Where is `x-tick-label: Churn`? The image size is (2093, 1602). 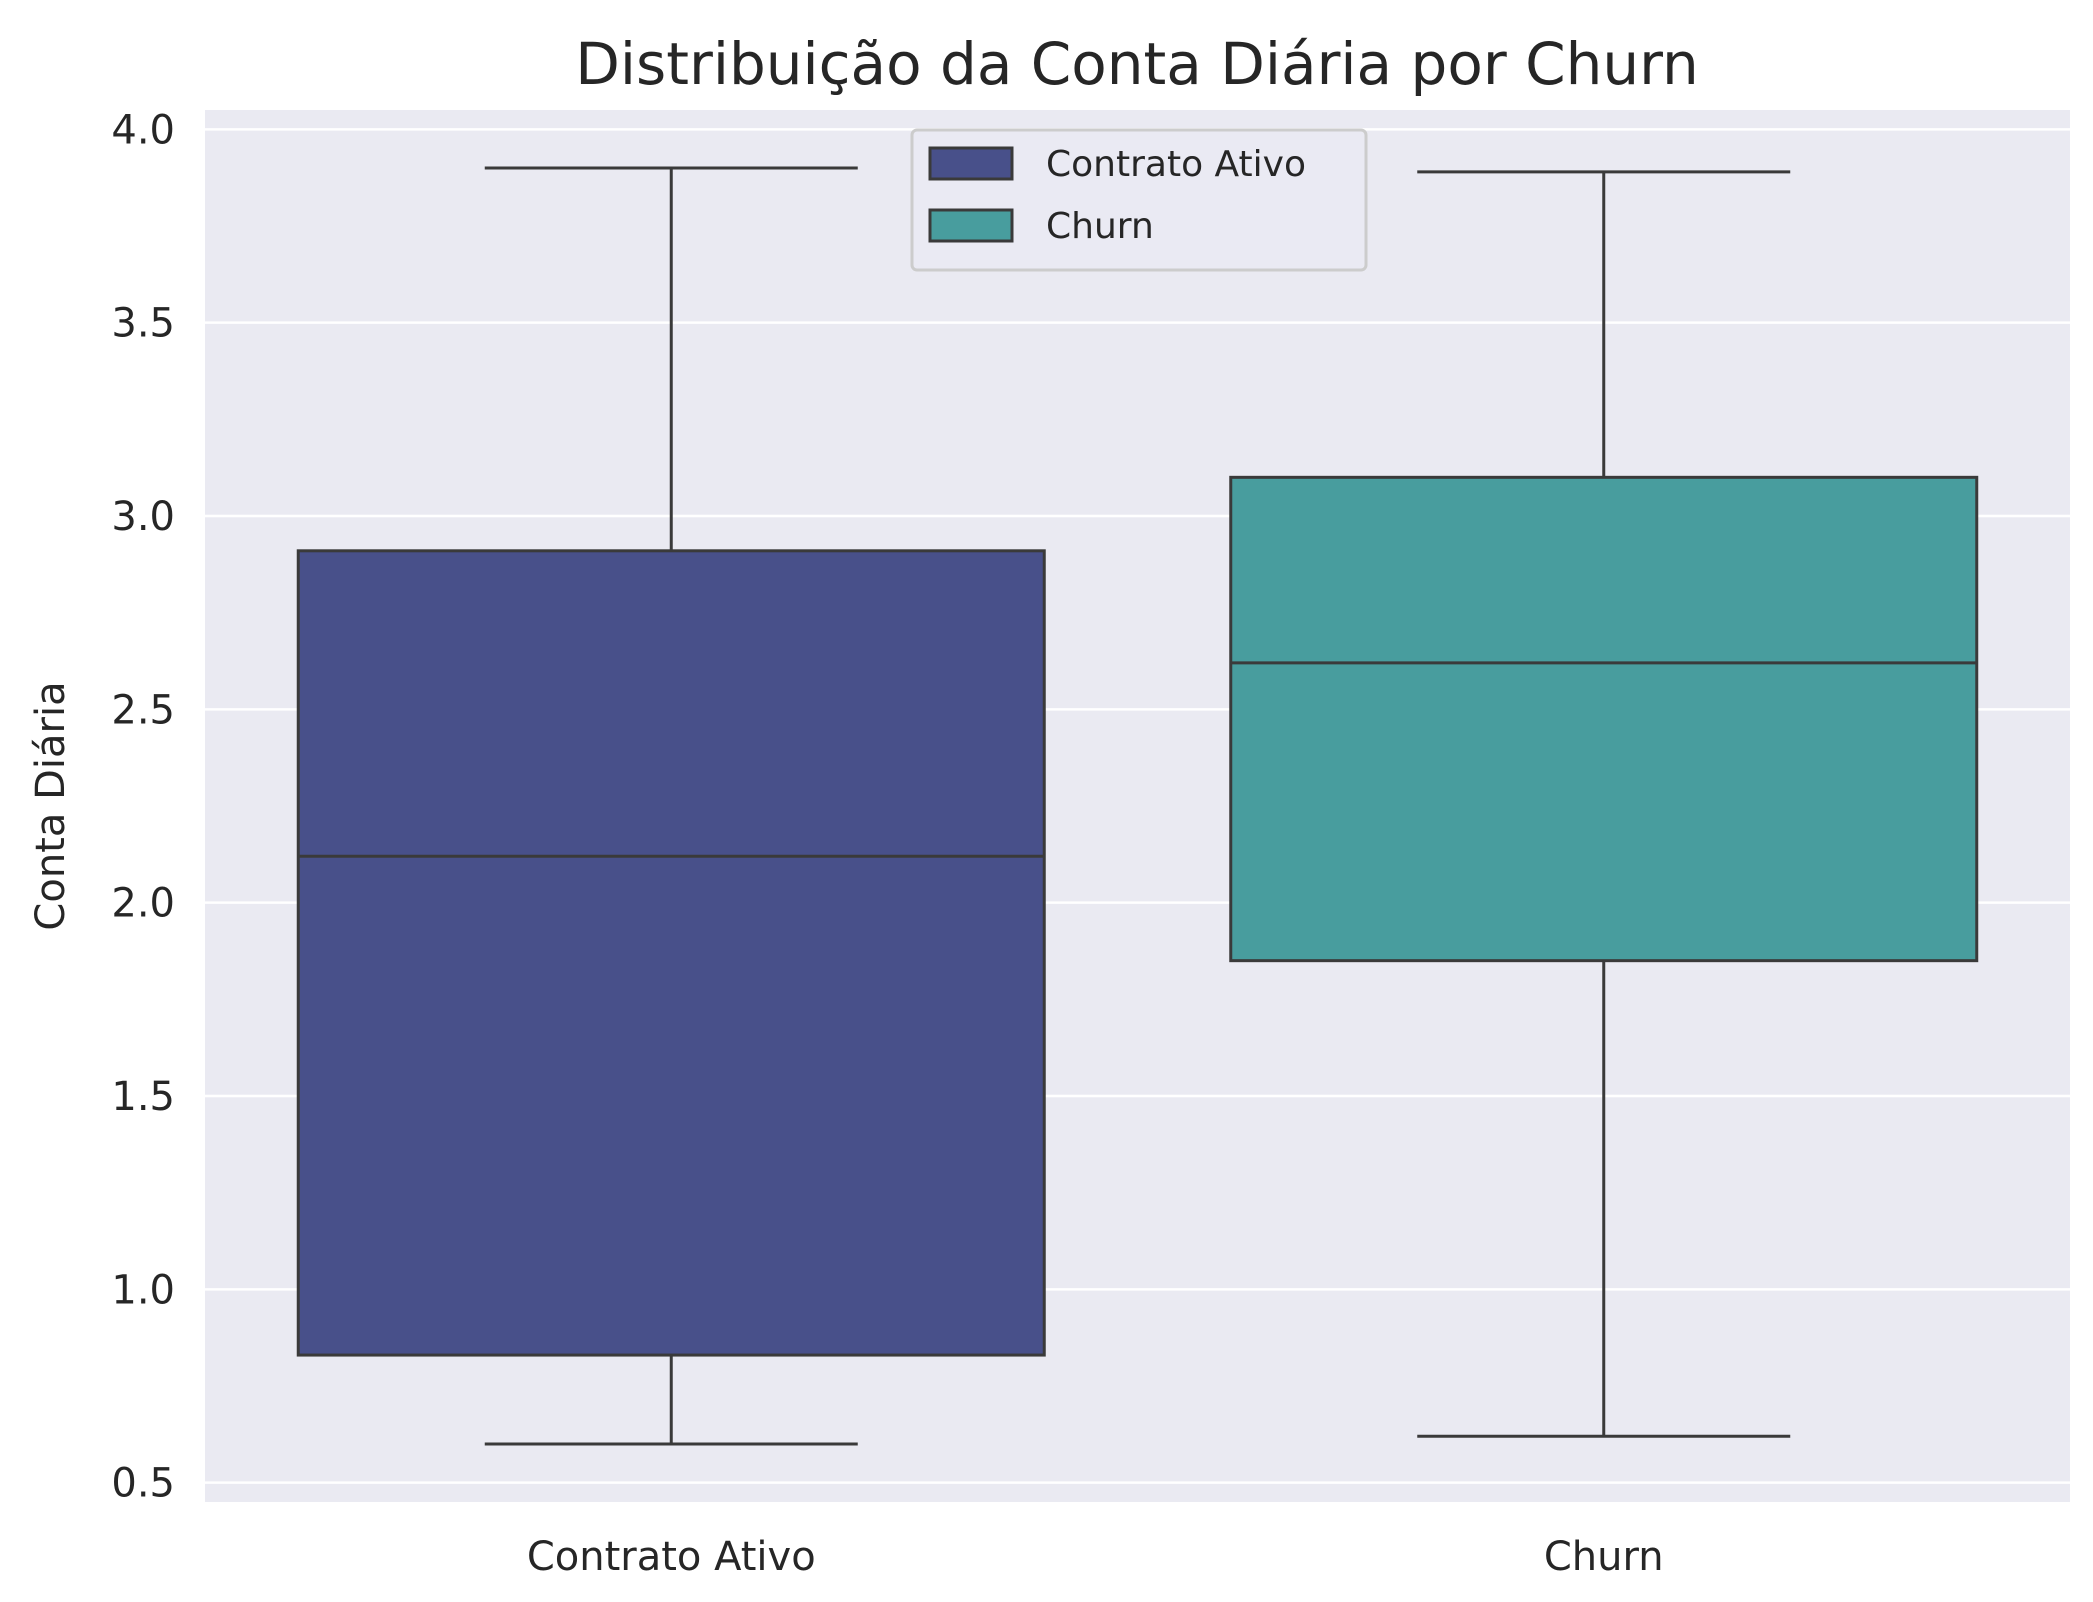
x-tick-label: Churn is located at coordinates (1604, 1557).